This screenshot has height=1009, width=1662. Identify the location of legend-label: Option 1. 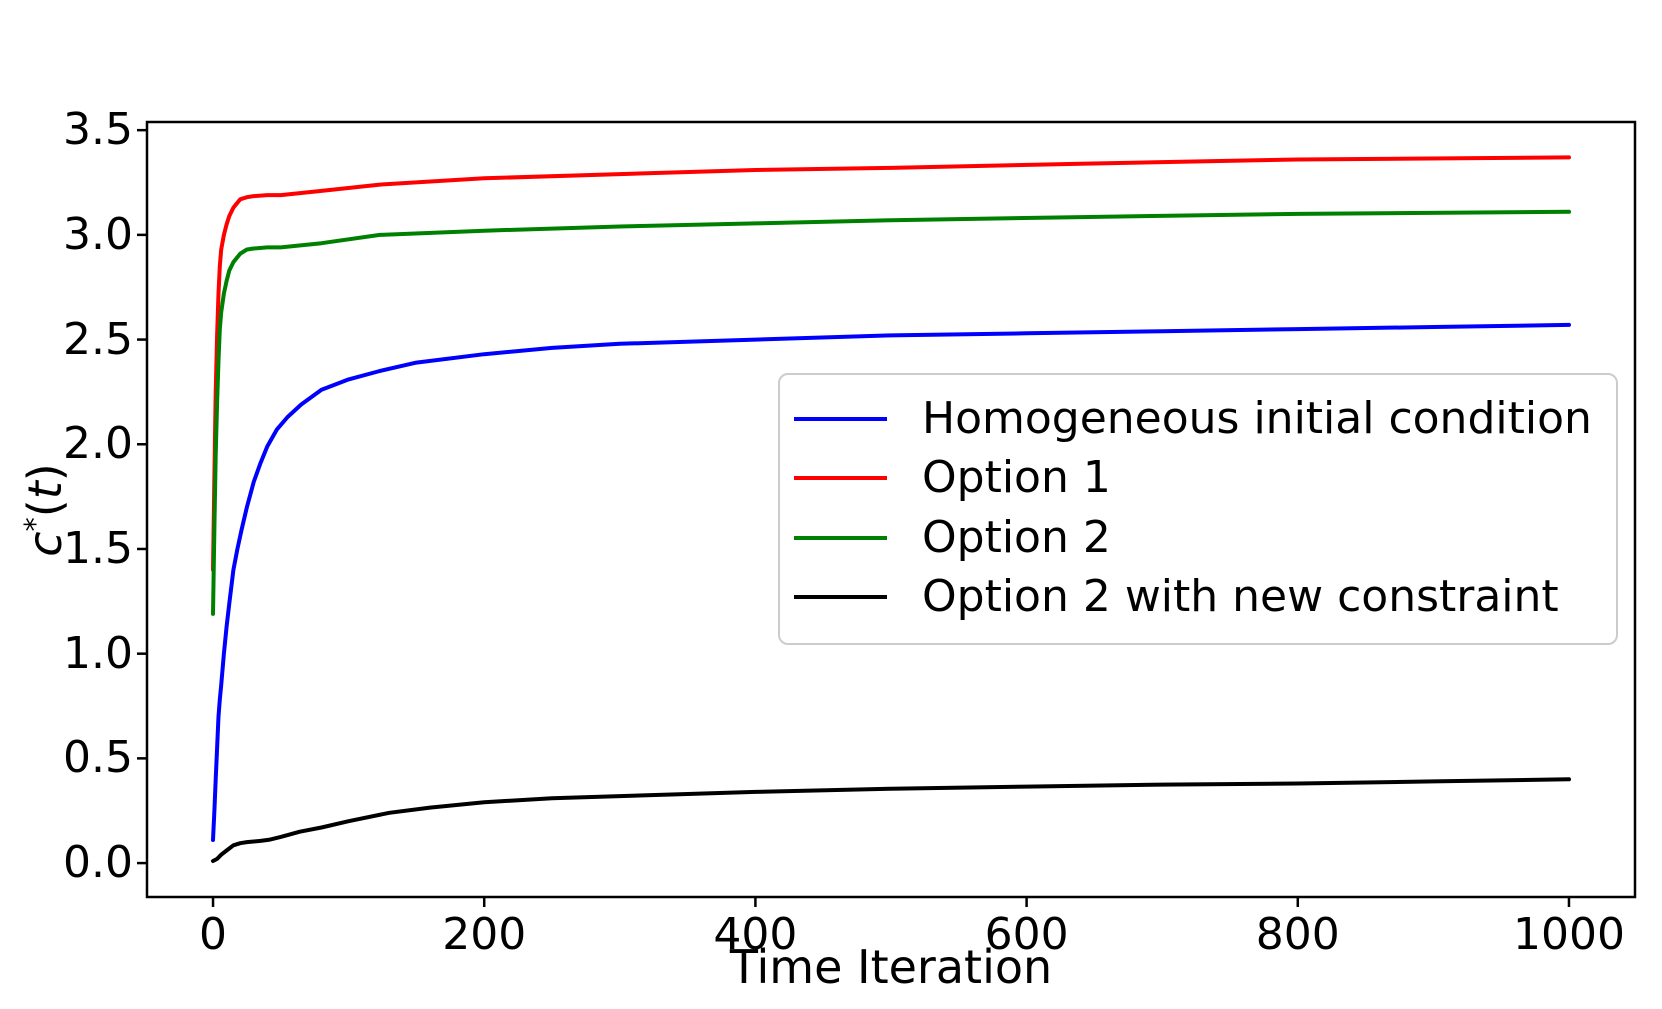
(1016, 478).